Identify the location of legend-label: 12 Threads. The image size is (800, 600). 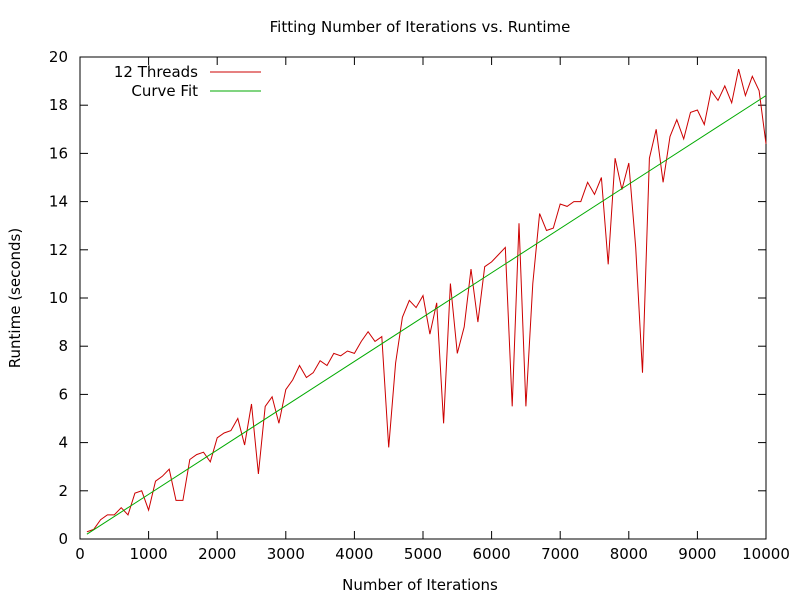
(156, 72).